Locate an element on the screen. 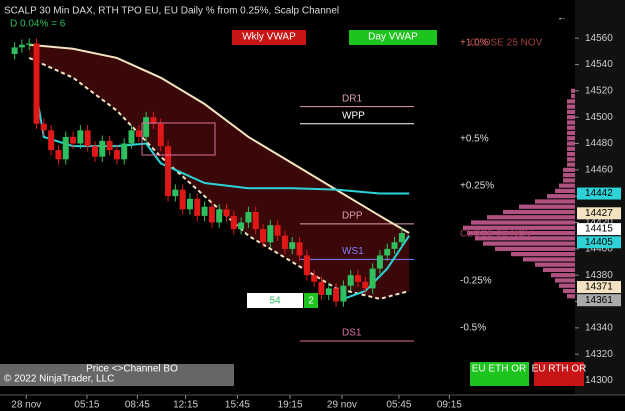 The image size is (625, 411). price-tag-label: 14442 is located at coordinates (599, 193).